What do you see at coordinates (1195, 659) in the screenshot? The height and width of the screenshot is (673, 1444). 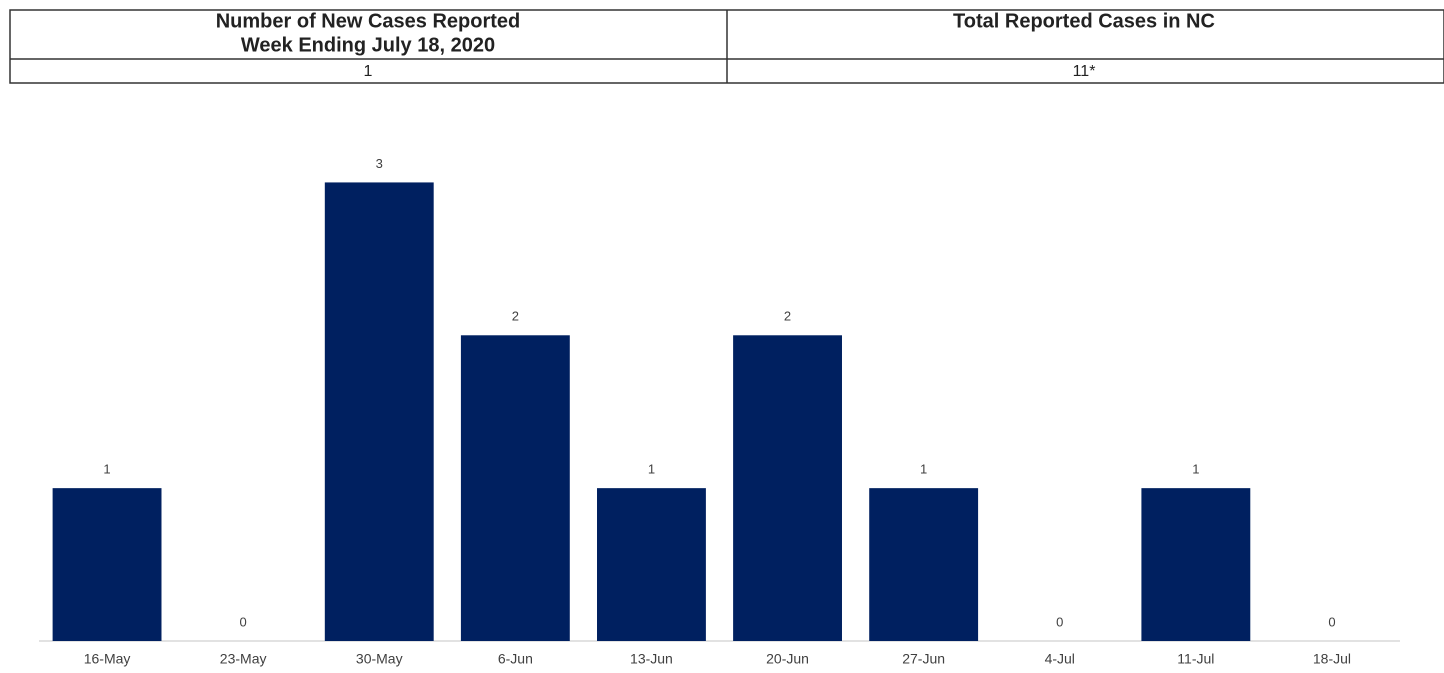 I see `x-tick-label: 11-Jul` at bounding box center [1195, 659].